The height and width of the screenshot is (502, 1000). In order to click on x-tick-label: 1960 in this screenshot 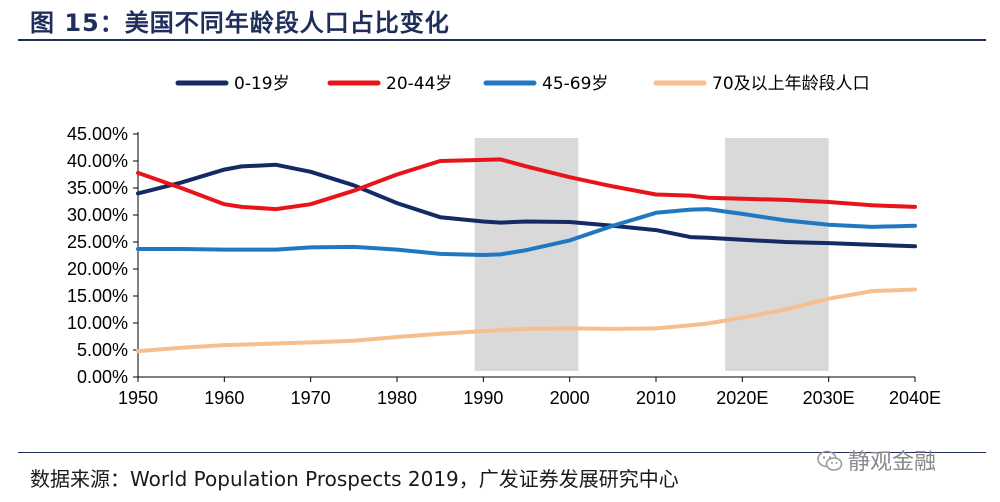, I will do `click(224, 398)`.